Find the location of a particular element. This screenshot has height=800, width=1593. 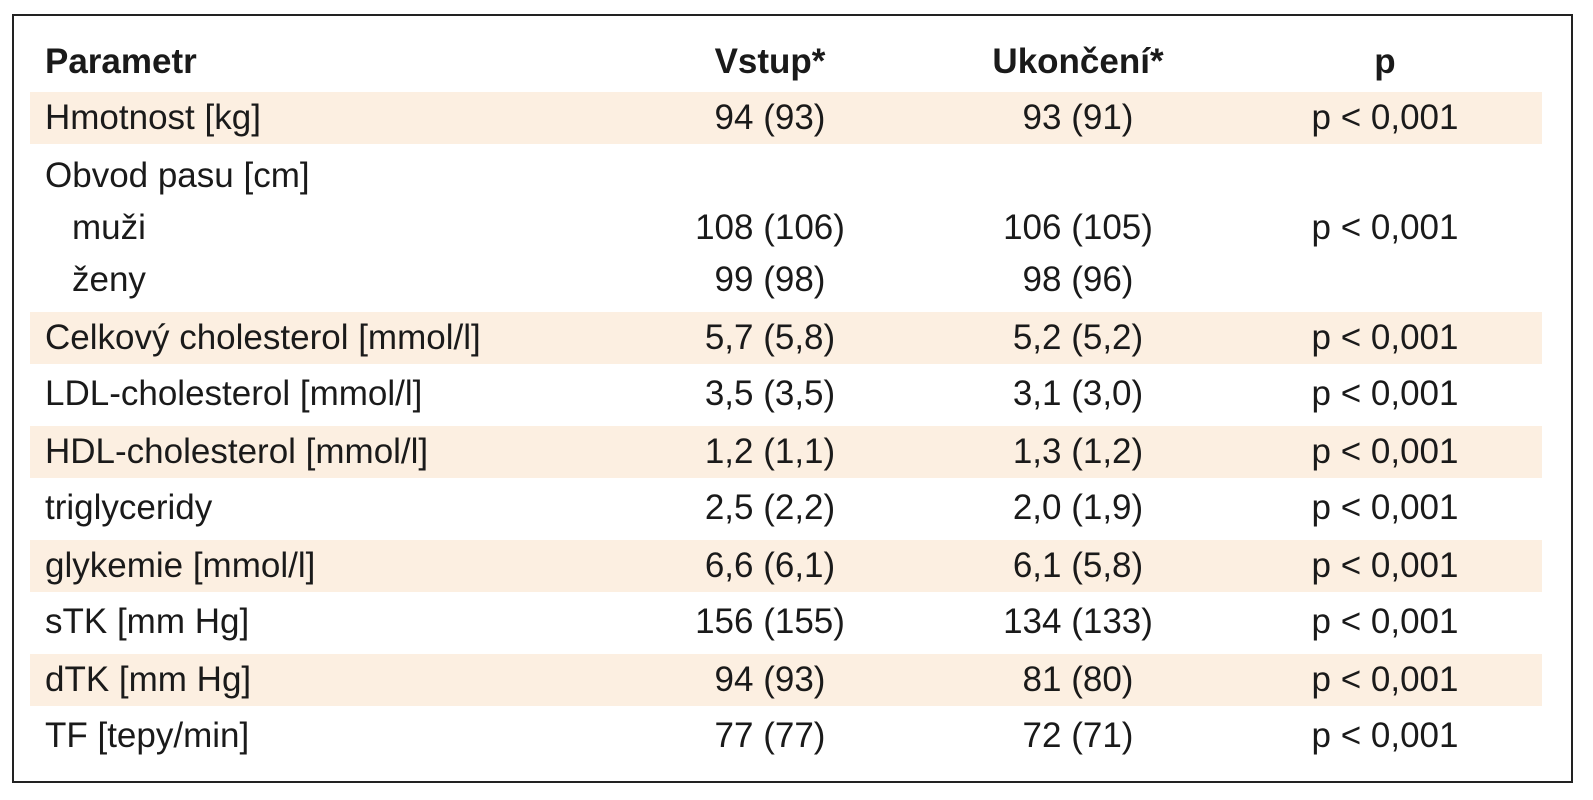

row-label: HDL-cholesterol [mmol/l] is located at coordinates (237, 451).